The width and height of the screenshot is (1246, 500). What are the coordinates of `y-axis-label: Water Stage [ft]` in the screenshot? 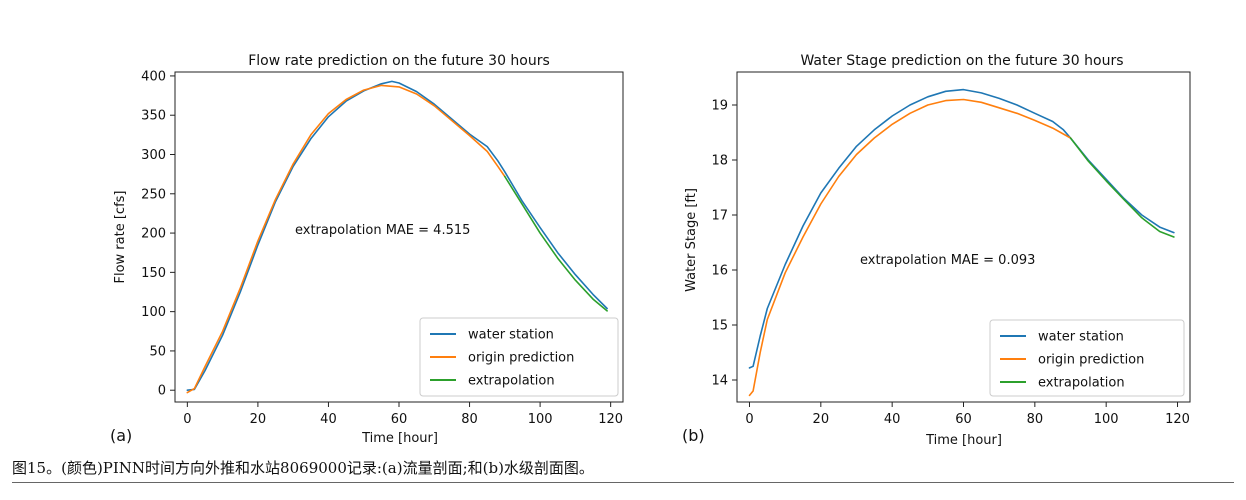 It's located at (691, 240).